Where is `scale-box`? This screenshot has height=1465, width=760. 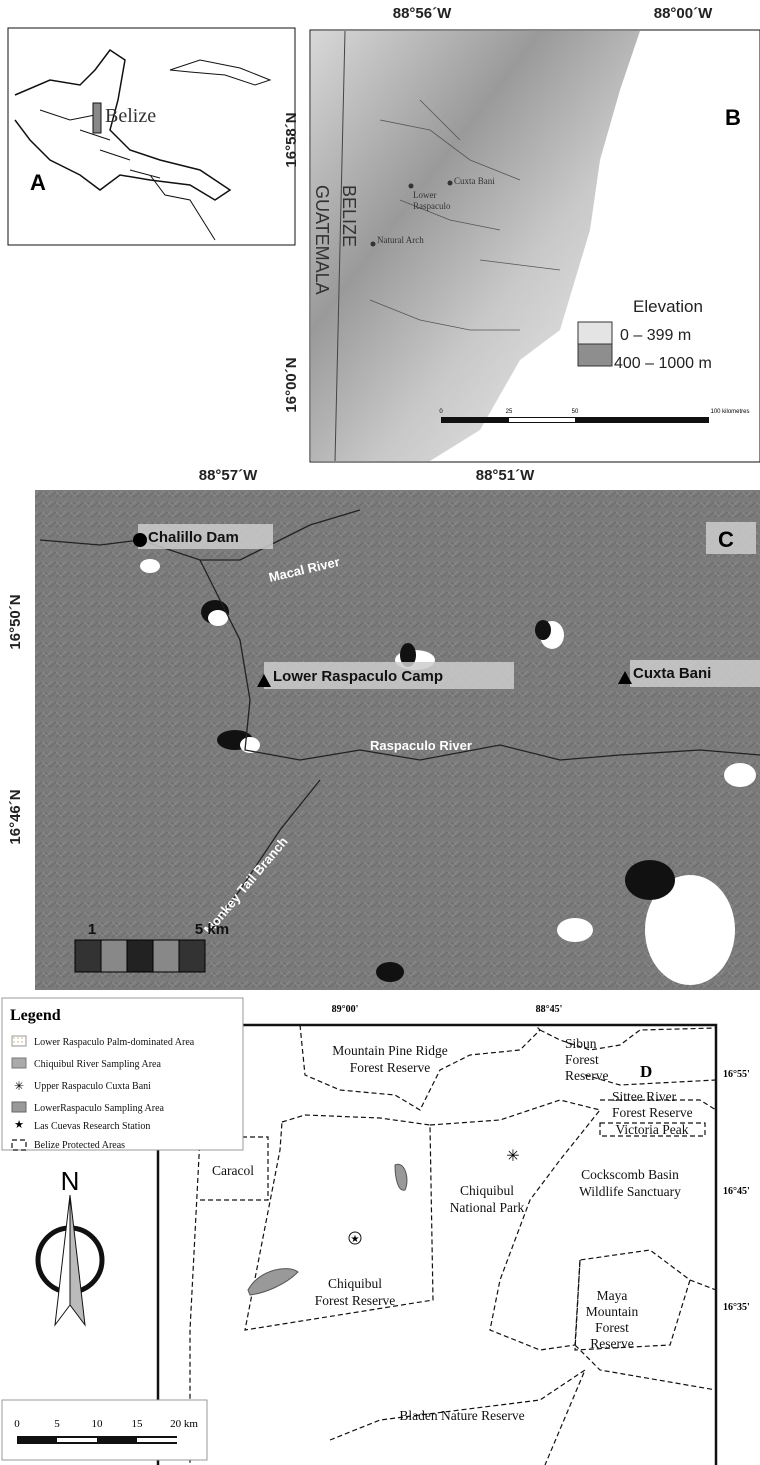
scale-box is located at coordinates (104, 1430).